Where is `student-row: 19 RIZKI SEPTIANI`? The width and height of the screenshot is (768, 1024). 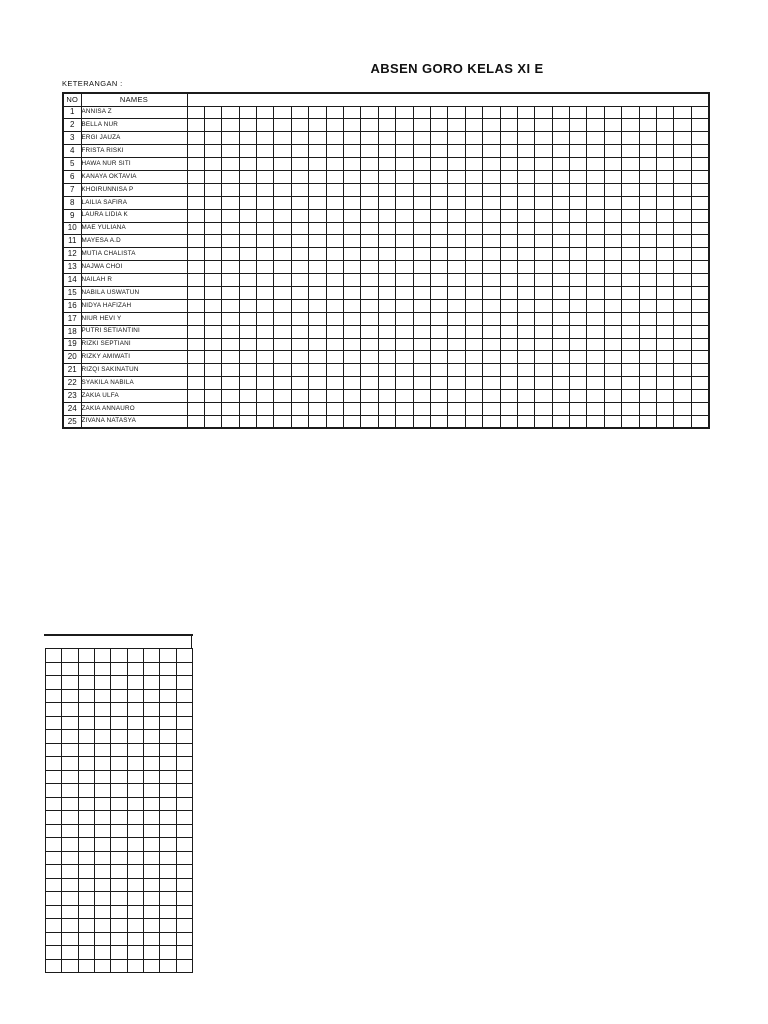
student-row: 19 RIZKI SEPTIANI is located at coordinates (386, 344).